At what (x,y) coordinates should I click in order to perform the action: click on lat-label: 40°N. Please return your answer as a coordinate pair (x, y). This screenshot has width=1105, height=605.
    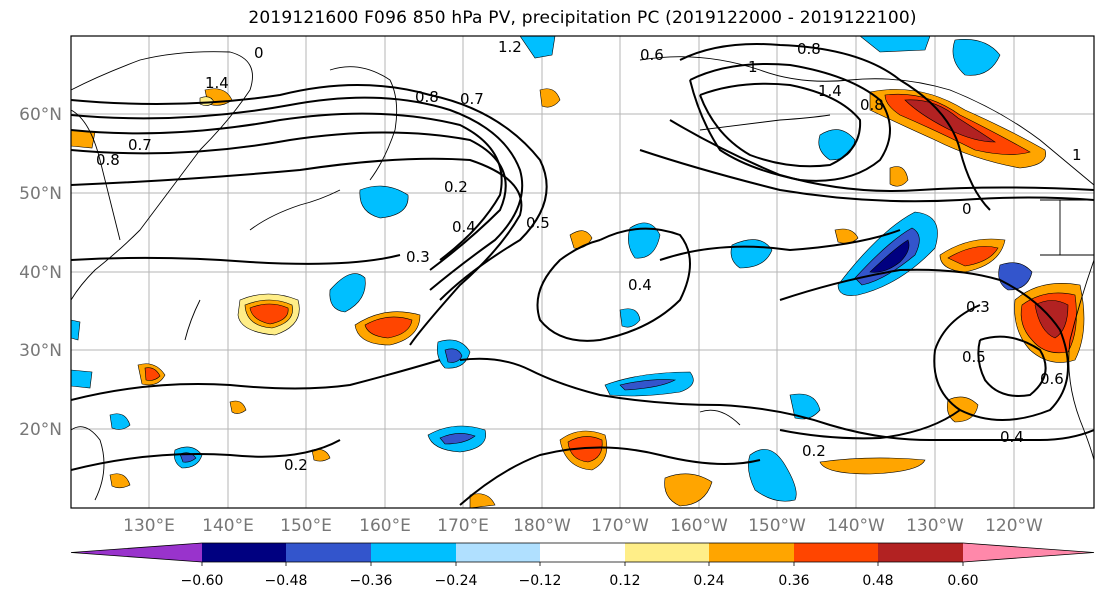
    Looking at the image, I should click on (40, 273).